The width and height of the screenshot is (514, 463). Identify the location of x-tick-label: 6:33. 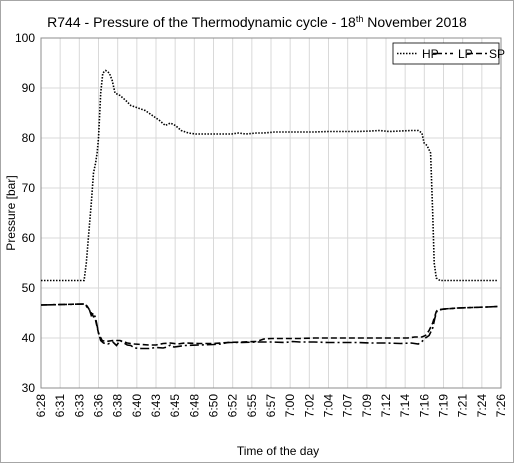
(79, 406).